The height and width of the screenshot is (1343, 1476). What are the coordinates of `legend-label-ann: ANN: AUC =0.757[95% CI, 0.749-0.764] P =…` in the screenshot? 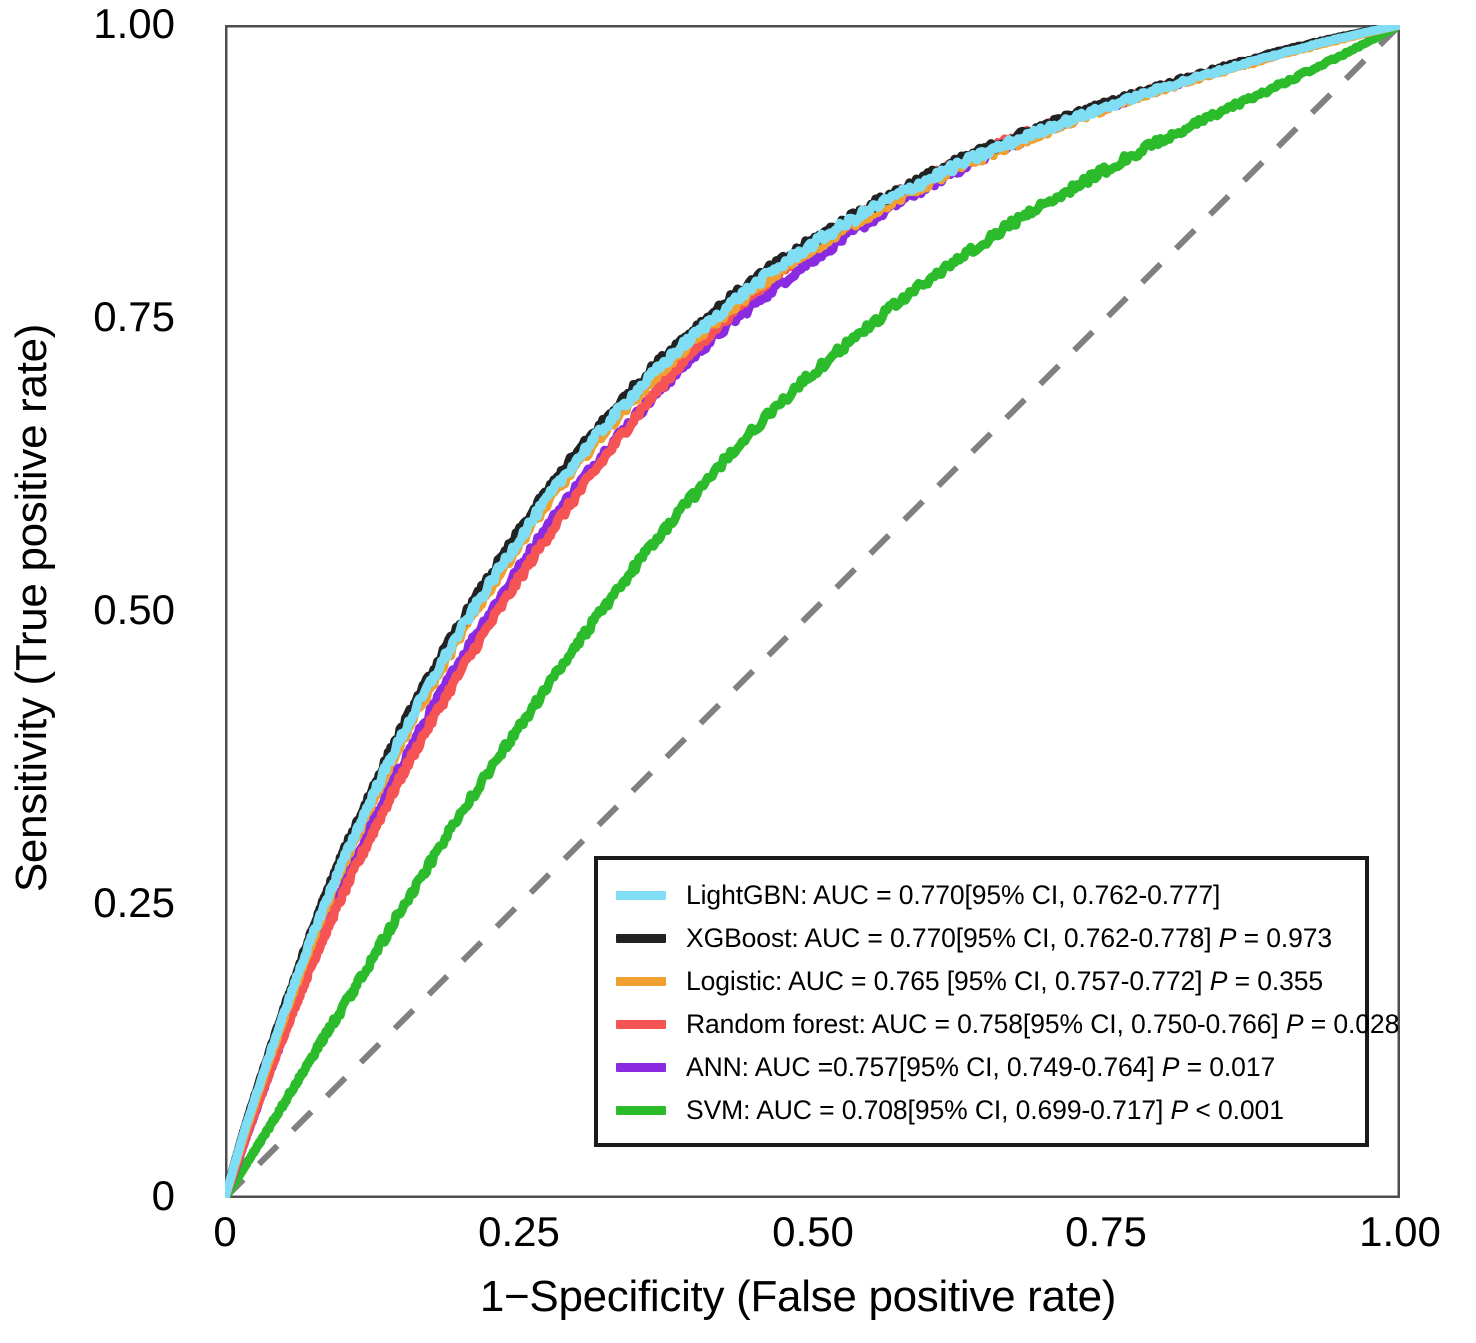 It's located at (981, 1067).